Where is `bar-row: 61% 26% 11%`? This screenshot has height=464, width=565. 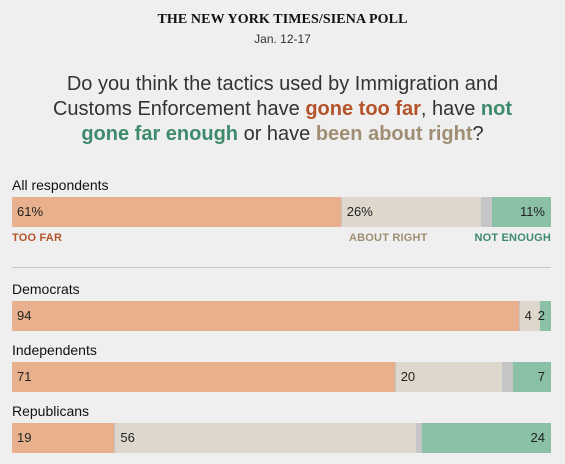
bar-row: 61% 26% 11% is located at coordinates (281, 212).